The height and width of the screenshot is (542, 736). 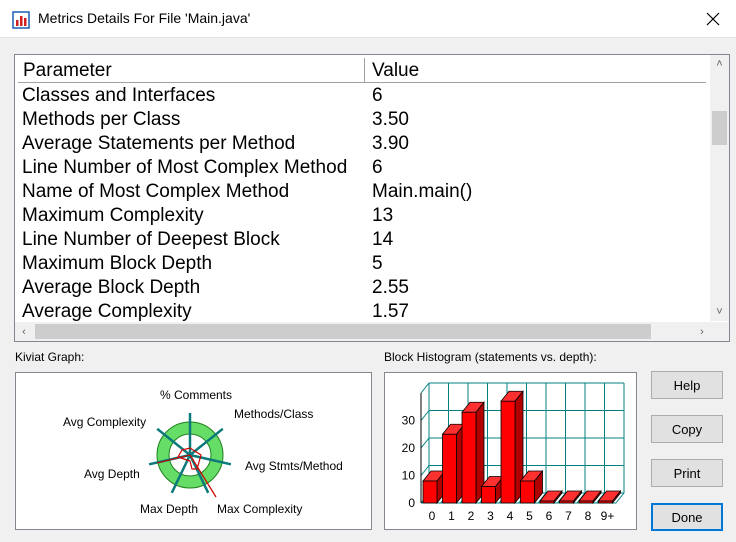 I want to click on kiviat-polygon, so click(x=189, y=458).